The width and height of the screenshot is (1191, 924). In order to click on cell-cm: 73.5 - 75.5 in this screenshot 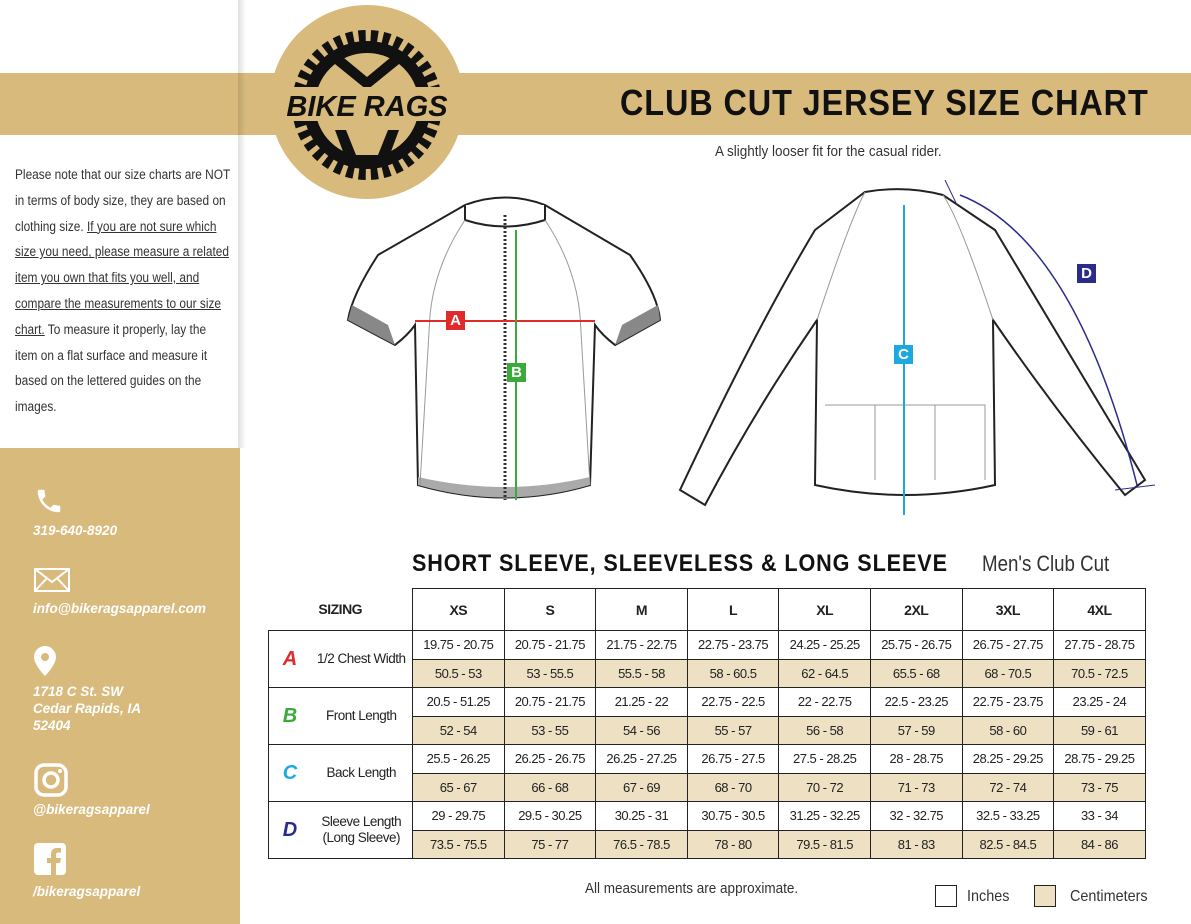, I will do `click(458, 844)`.